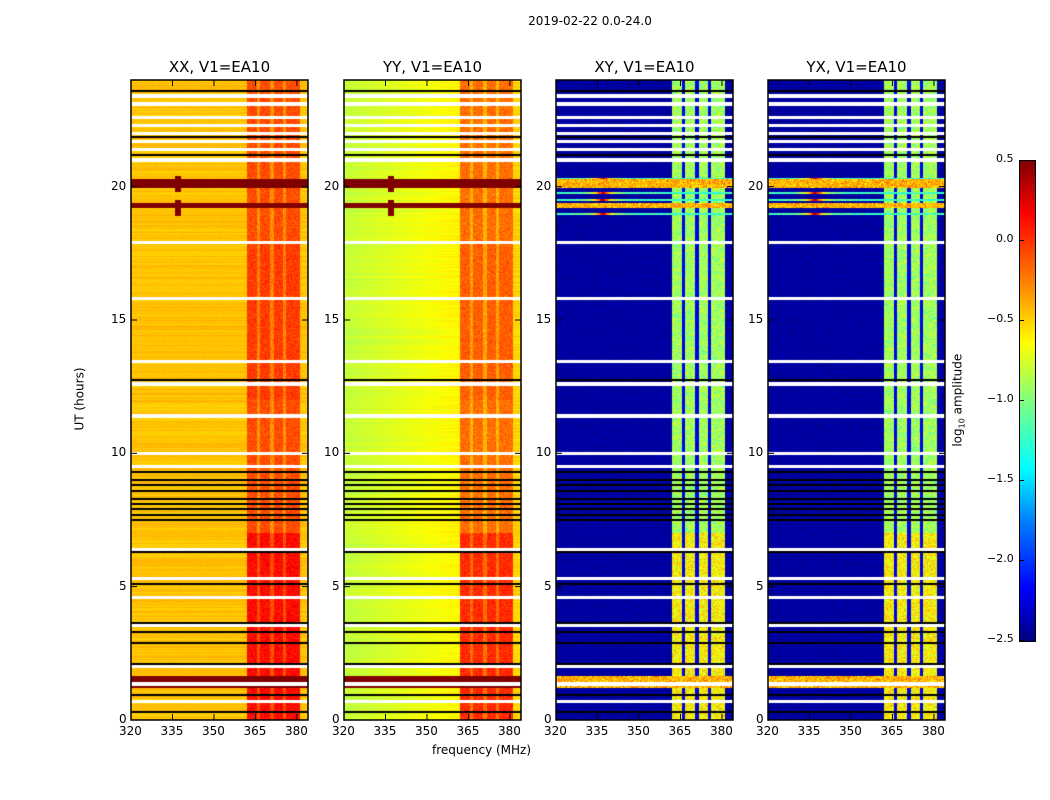 Image resolution: width=1050 pixels, height=800 pixels. What do you see at coordinates (1000, 558) in the screenshot?
I see `colorbar-tick-label: −2.0` at bounding box center [1000, 558].